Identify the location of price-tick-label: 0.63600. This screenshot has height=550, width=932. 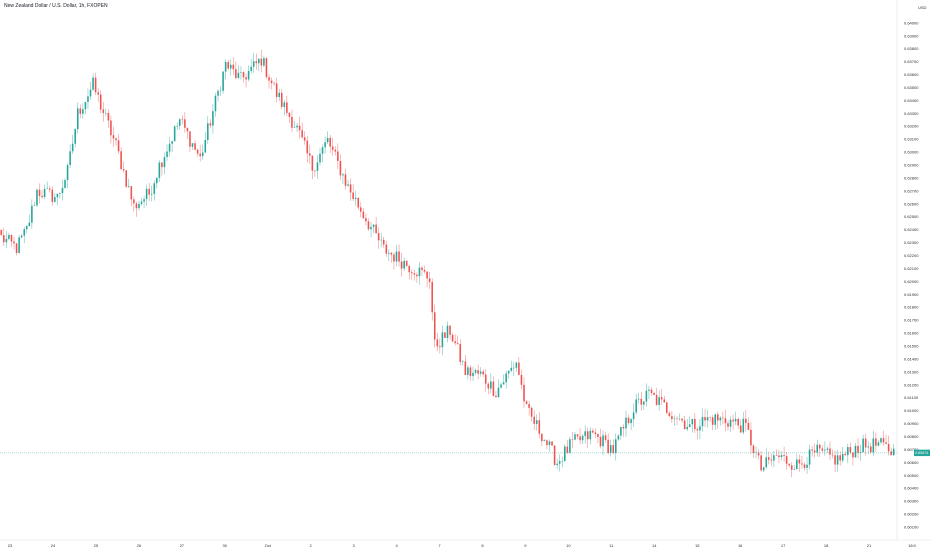
(911, 74).